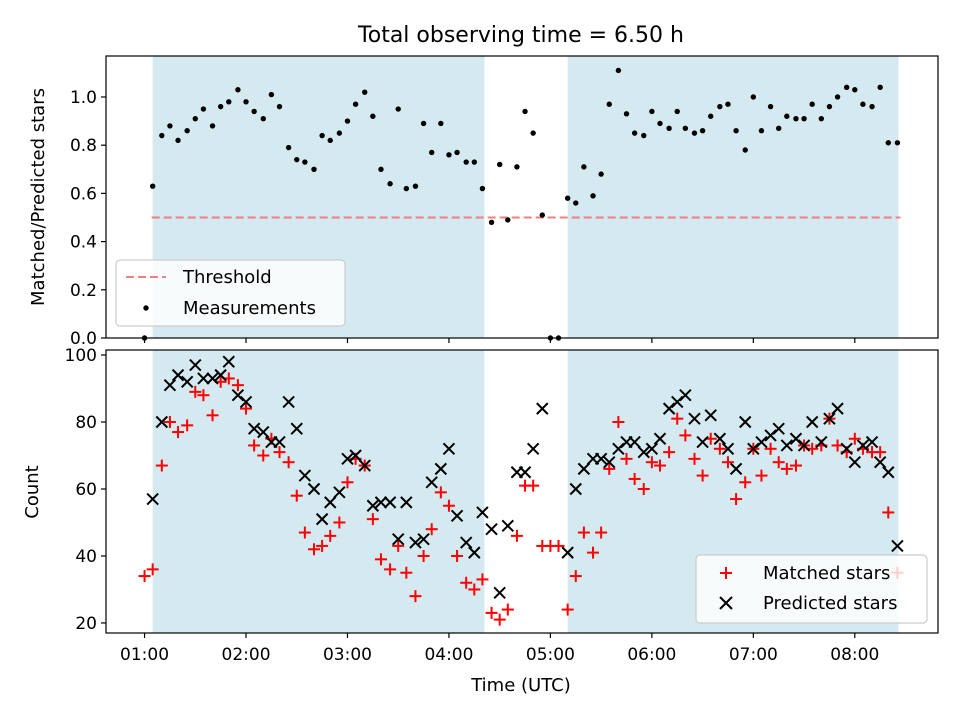 The image size is (960, 720). What do you see at coordinates (826, 573) in the screenshot?
I see `legend-matched-label: Matched stars` at bounding box center [826, 573].